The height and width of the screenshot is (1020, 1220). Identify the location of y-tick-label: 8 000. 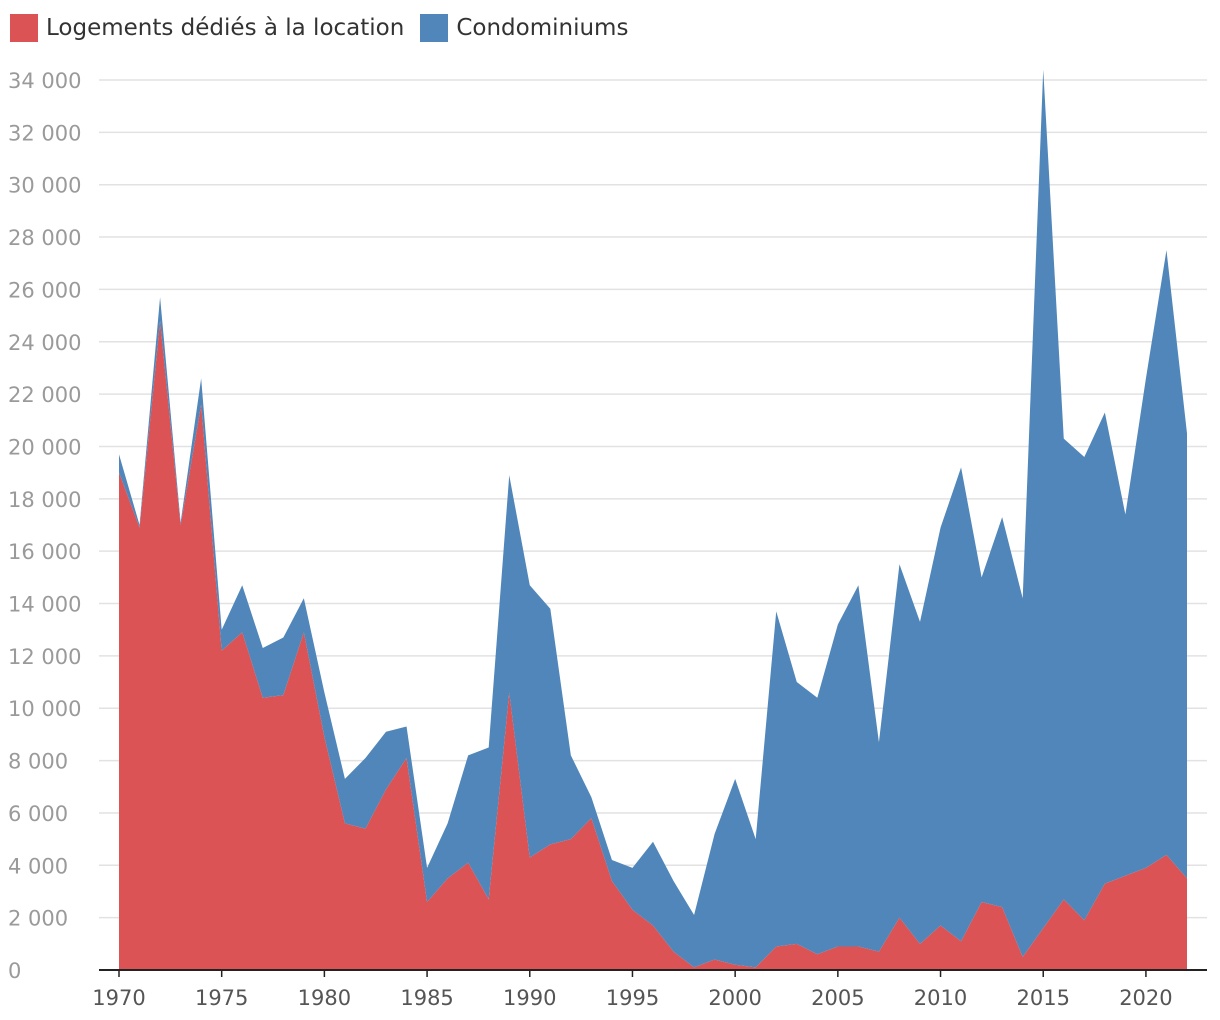
(38, 762).